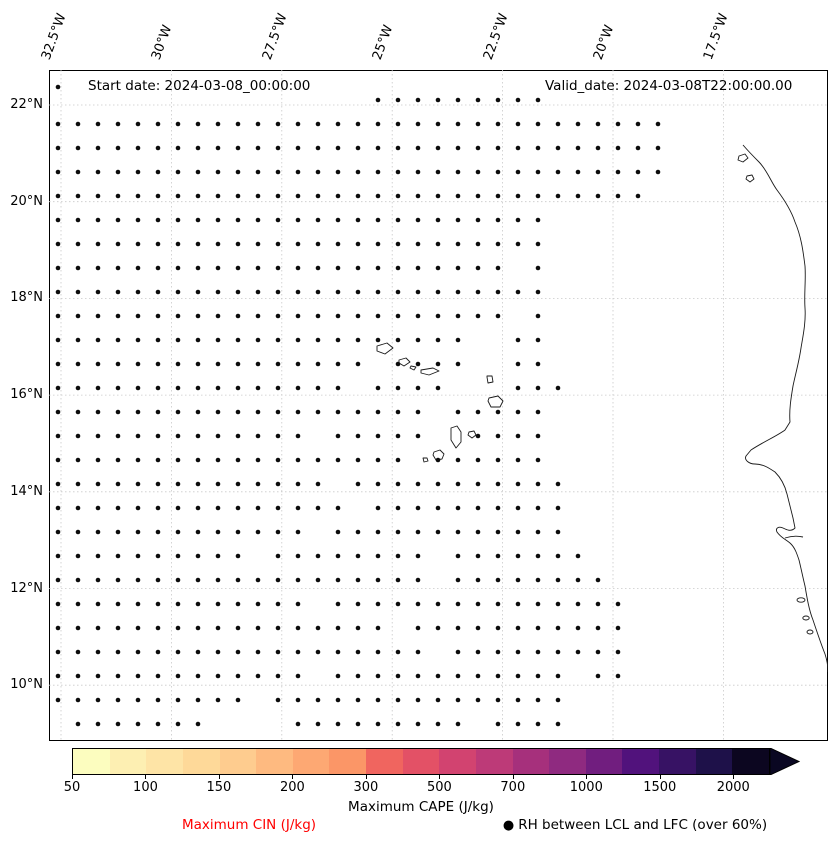 The width and height of the screenshot is (837, 845). I want to click on island-brava, so click(425, 460).